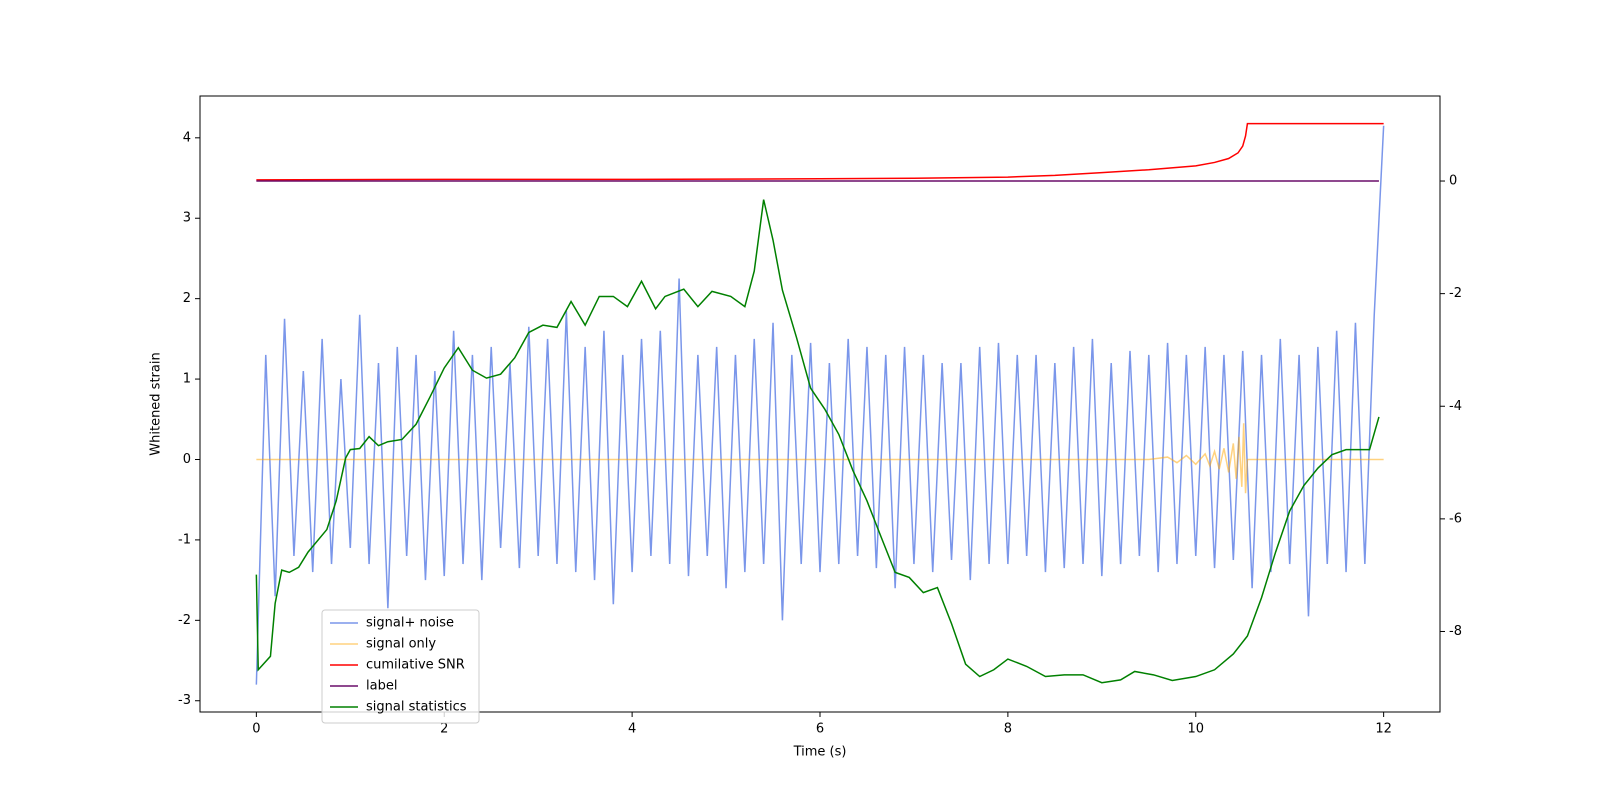 The height and width of the screenshot is (800, 1600). Describe the element at coordinates (1455, 518) in the screenshot. I see `y2-tick-label: -6` at that location.